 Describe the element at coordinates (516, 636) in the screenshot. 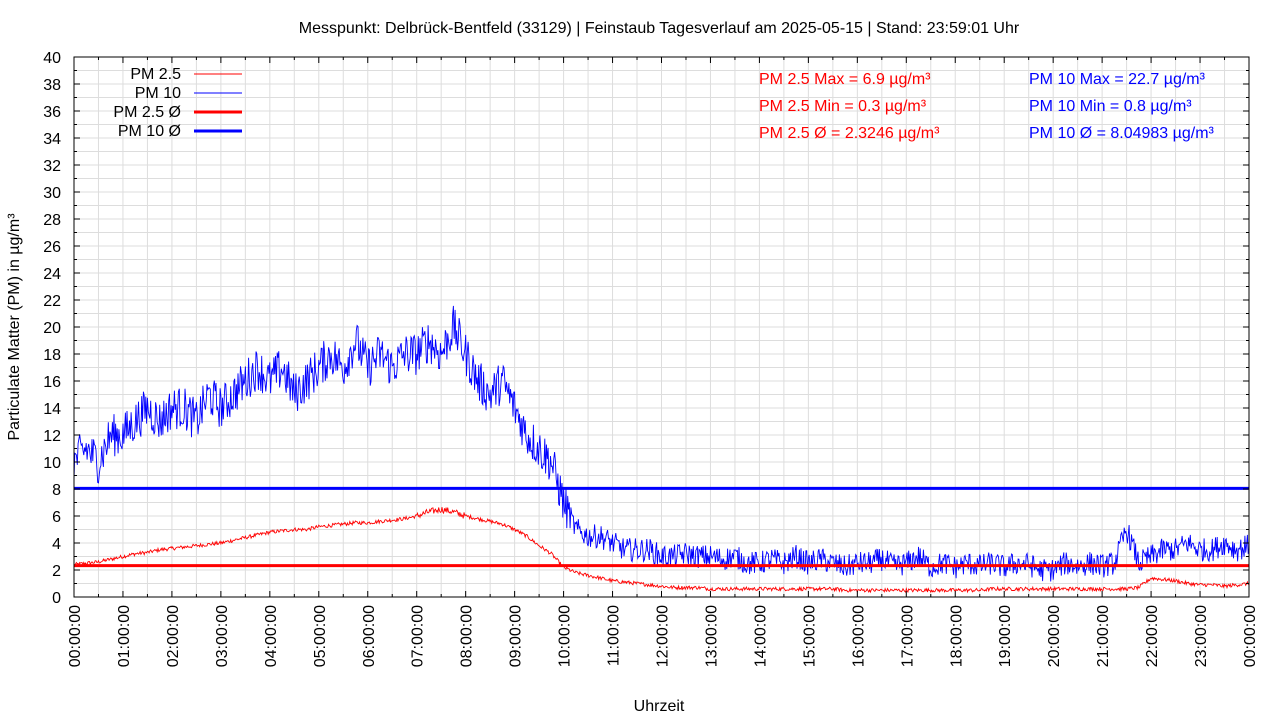

I see `x-tick-label: 09:00:00` at that location.